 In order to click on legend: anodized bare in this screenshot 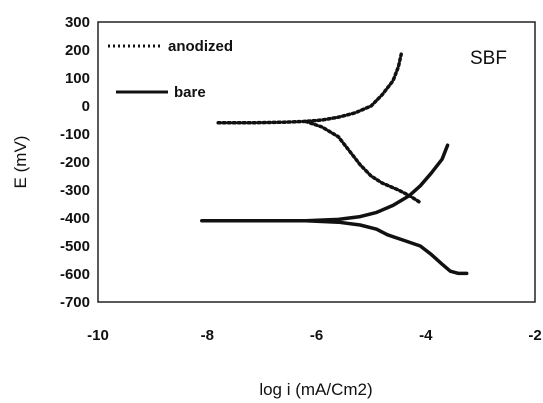, I will do `click(170, 69)`.